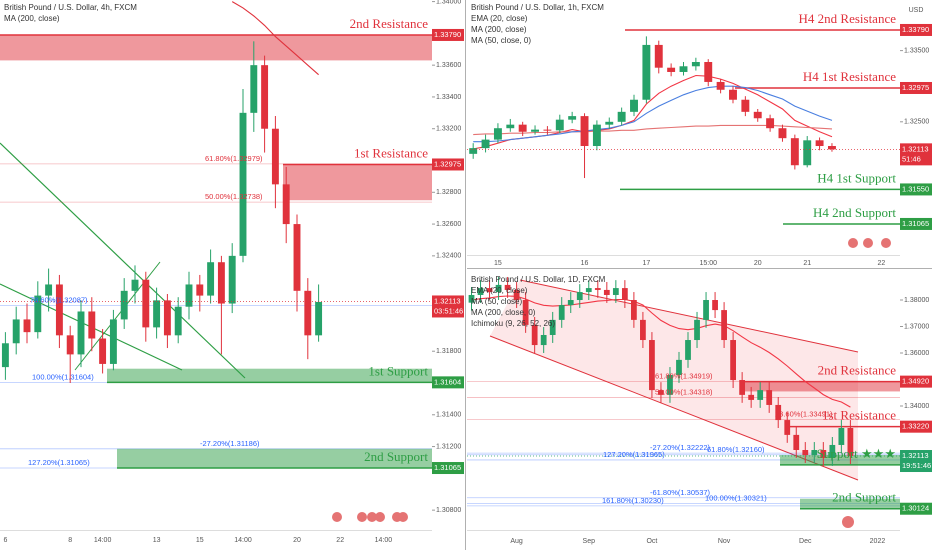  I want to click on y-tick-label: 1.37000, so click(916, 326).